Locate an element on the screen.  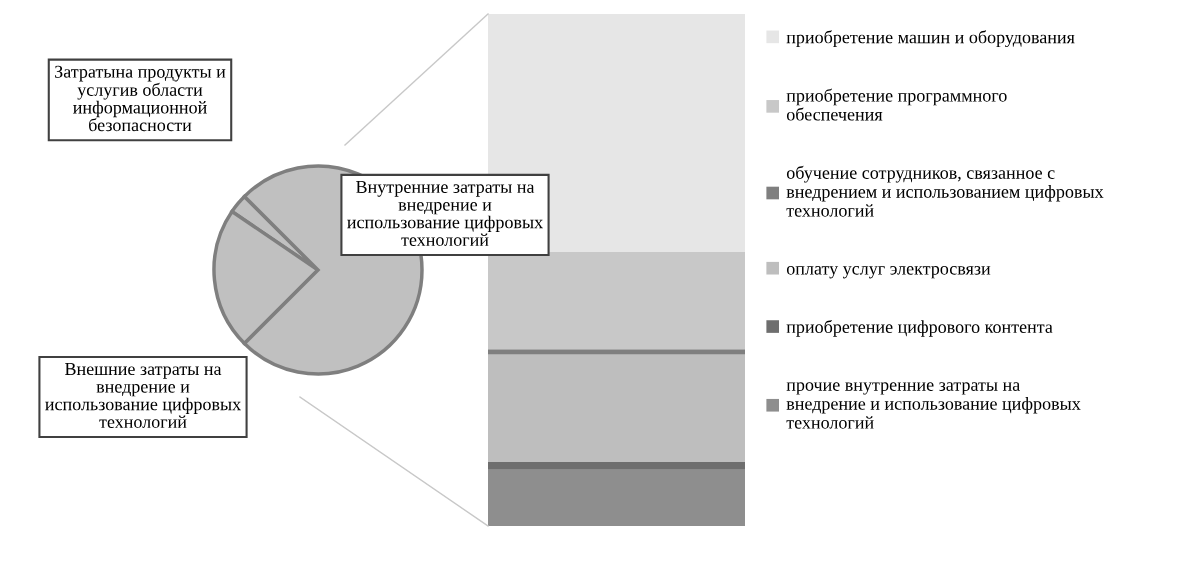
slice-label: Затратына продукты и услугив области информационной безопасности is located at coordinates (140, 98).